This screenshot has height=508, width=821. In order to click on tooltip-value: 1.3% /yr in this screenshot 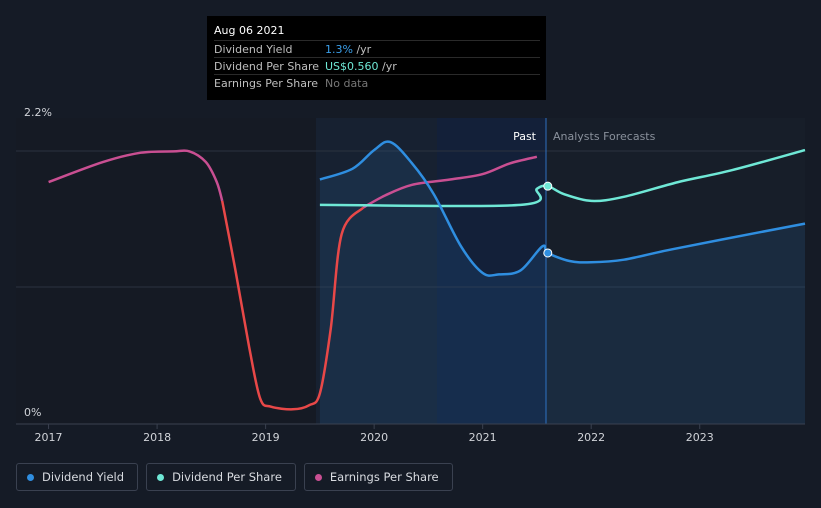, I will do `click(348, 49)`.